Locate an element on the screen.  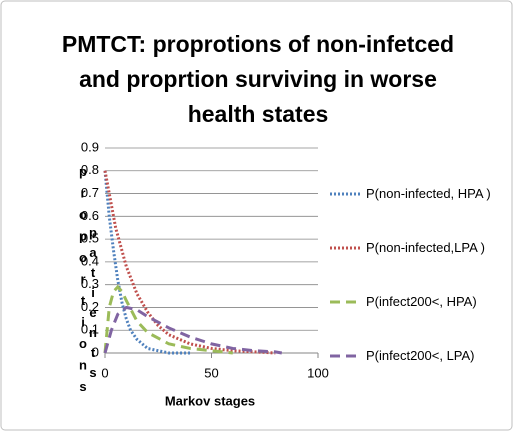
y-tick-label: 0.9 is located at coordinates (90, 146).